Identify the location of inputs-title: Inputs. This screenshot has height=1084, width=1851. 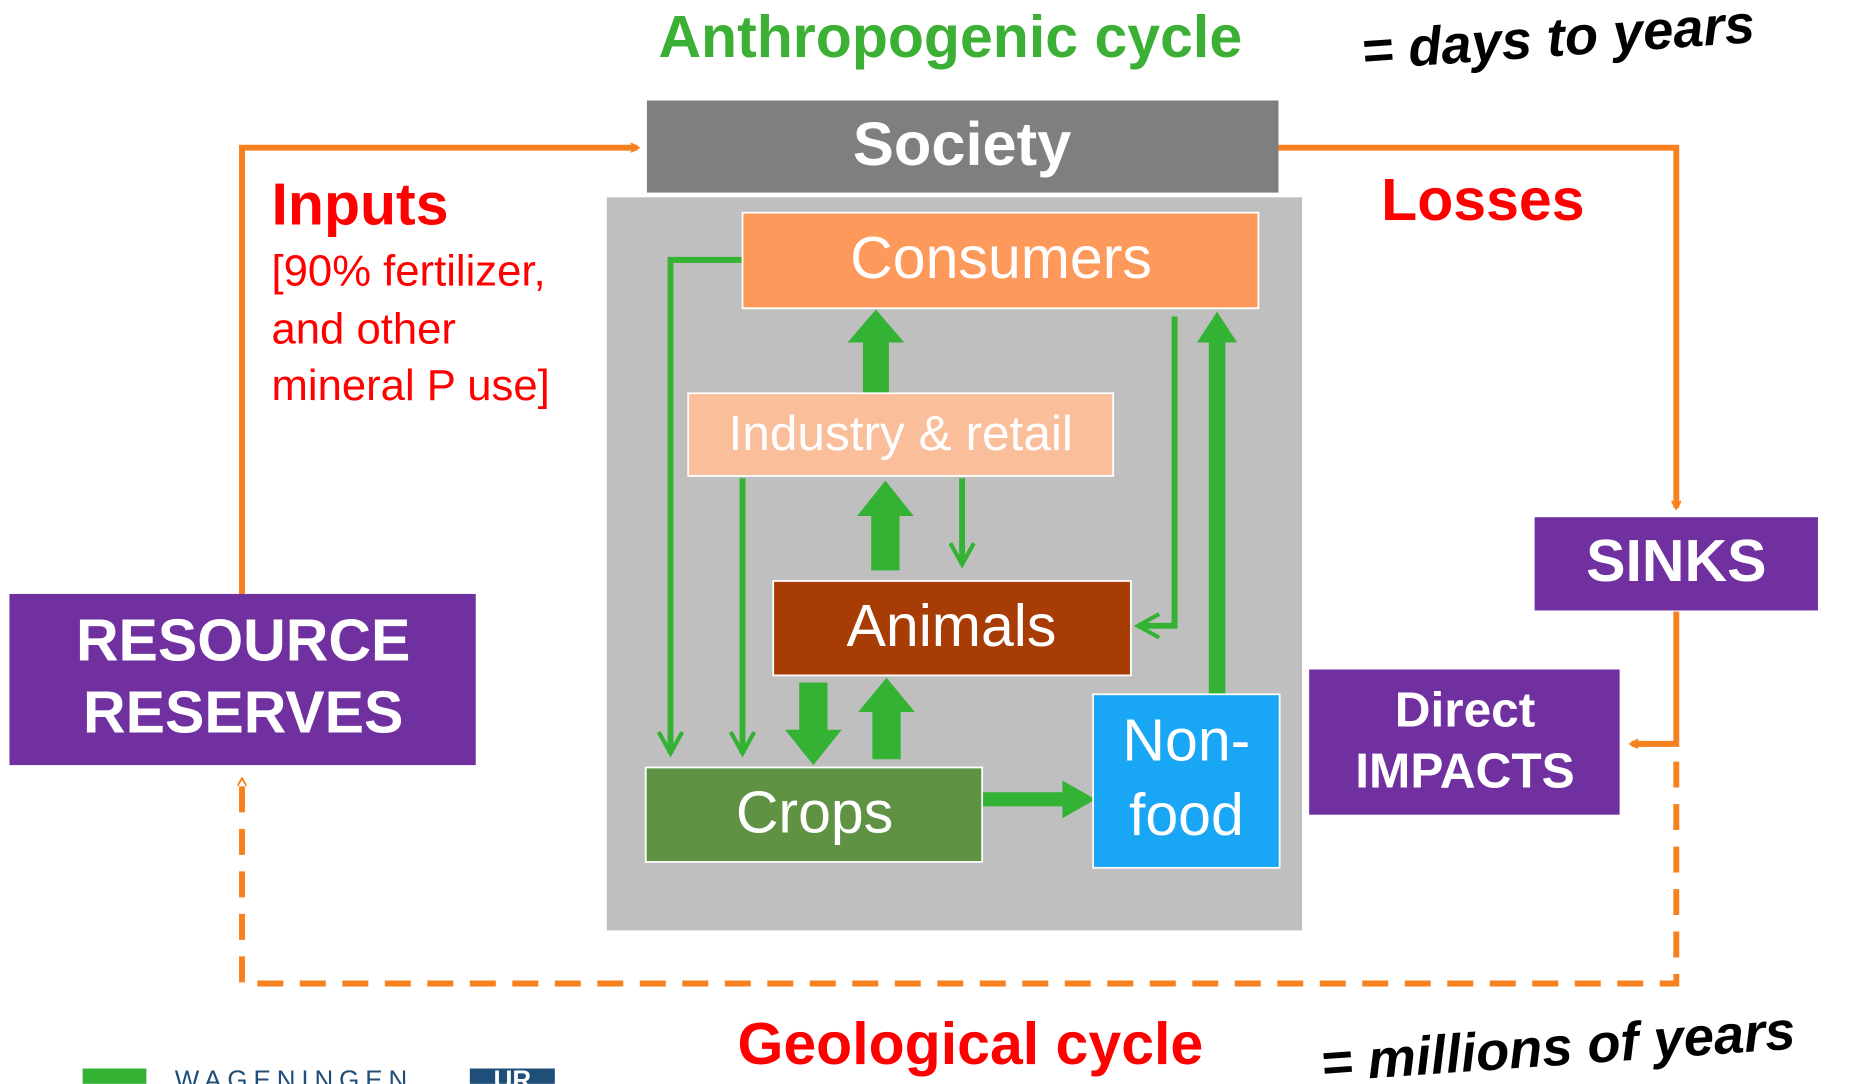
(360, 205).